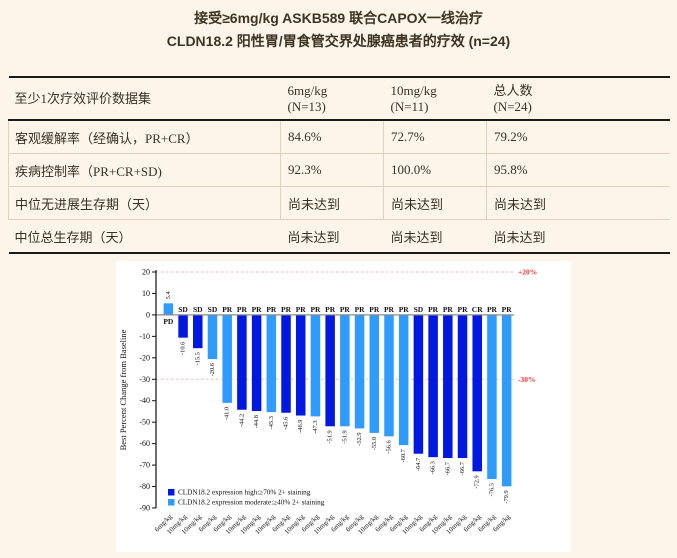 This screenshot has height=558, width=677. Describe the element at coordinates (332, 99) in the screenshot. I see `header-col-6mg: 6mg/kg (N=13)` at that location.